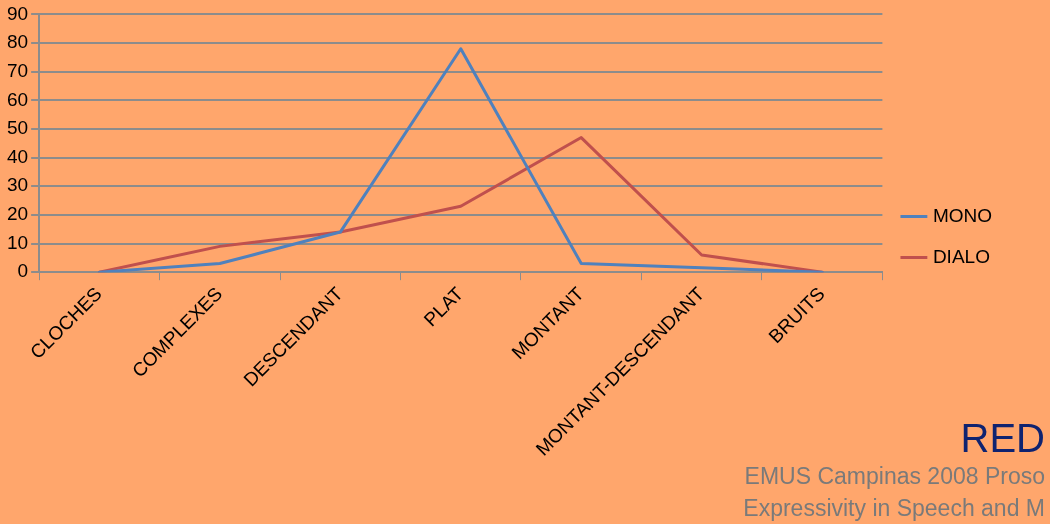 The width and height of the screenshot is (1050, 524). Describe the element at coordinates (962, 215) in the screenshot. I see `legend-label: MONO` at that location.